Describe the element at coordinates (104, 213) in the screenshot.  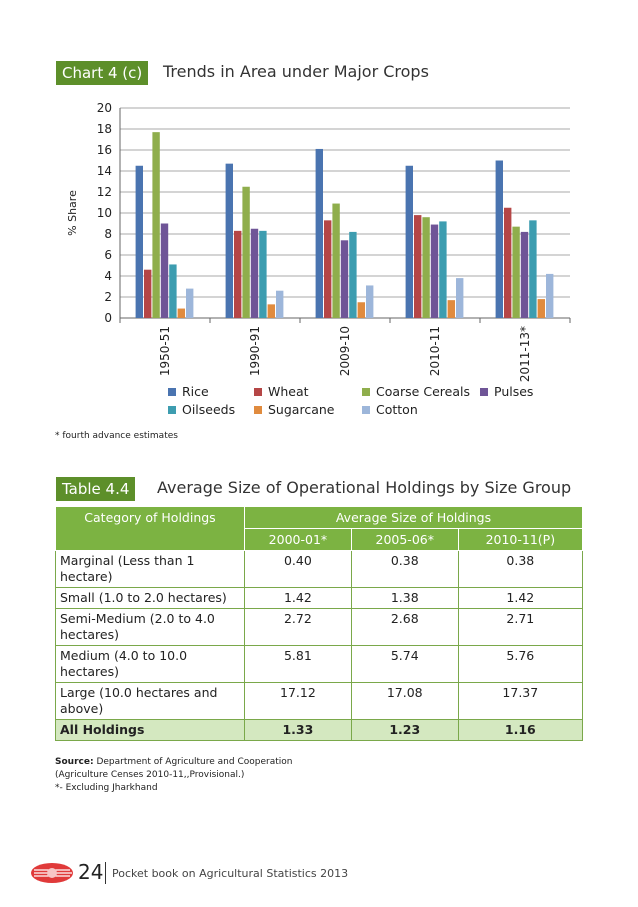
I see `y-tick-label: 10` at that location.